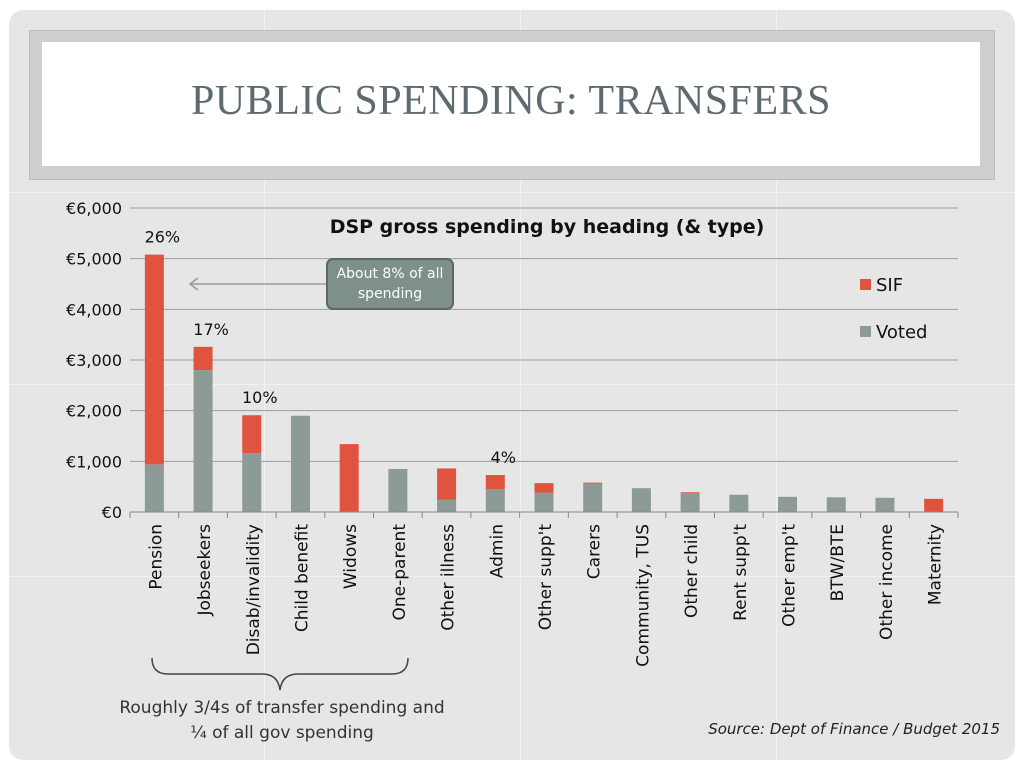 The height and width of the screenshot is (768, 1024). I want to click on title-box: PUBLIC SPENDING: TRANSFERS, so click(511, 104).